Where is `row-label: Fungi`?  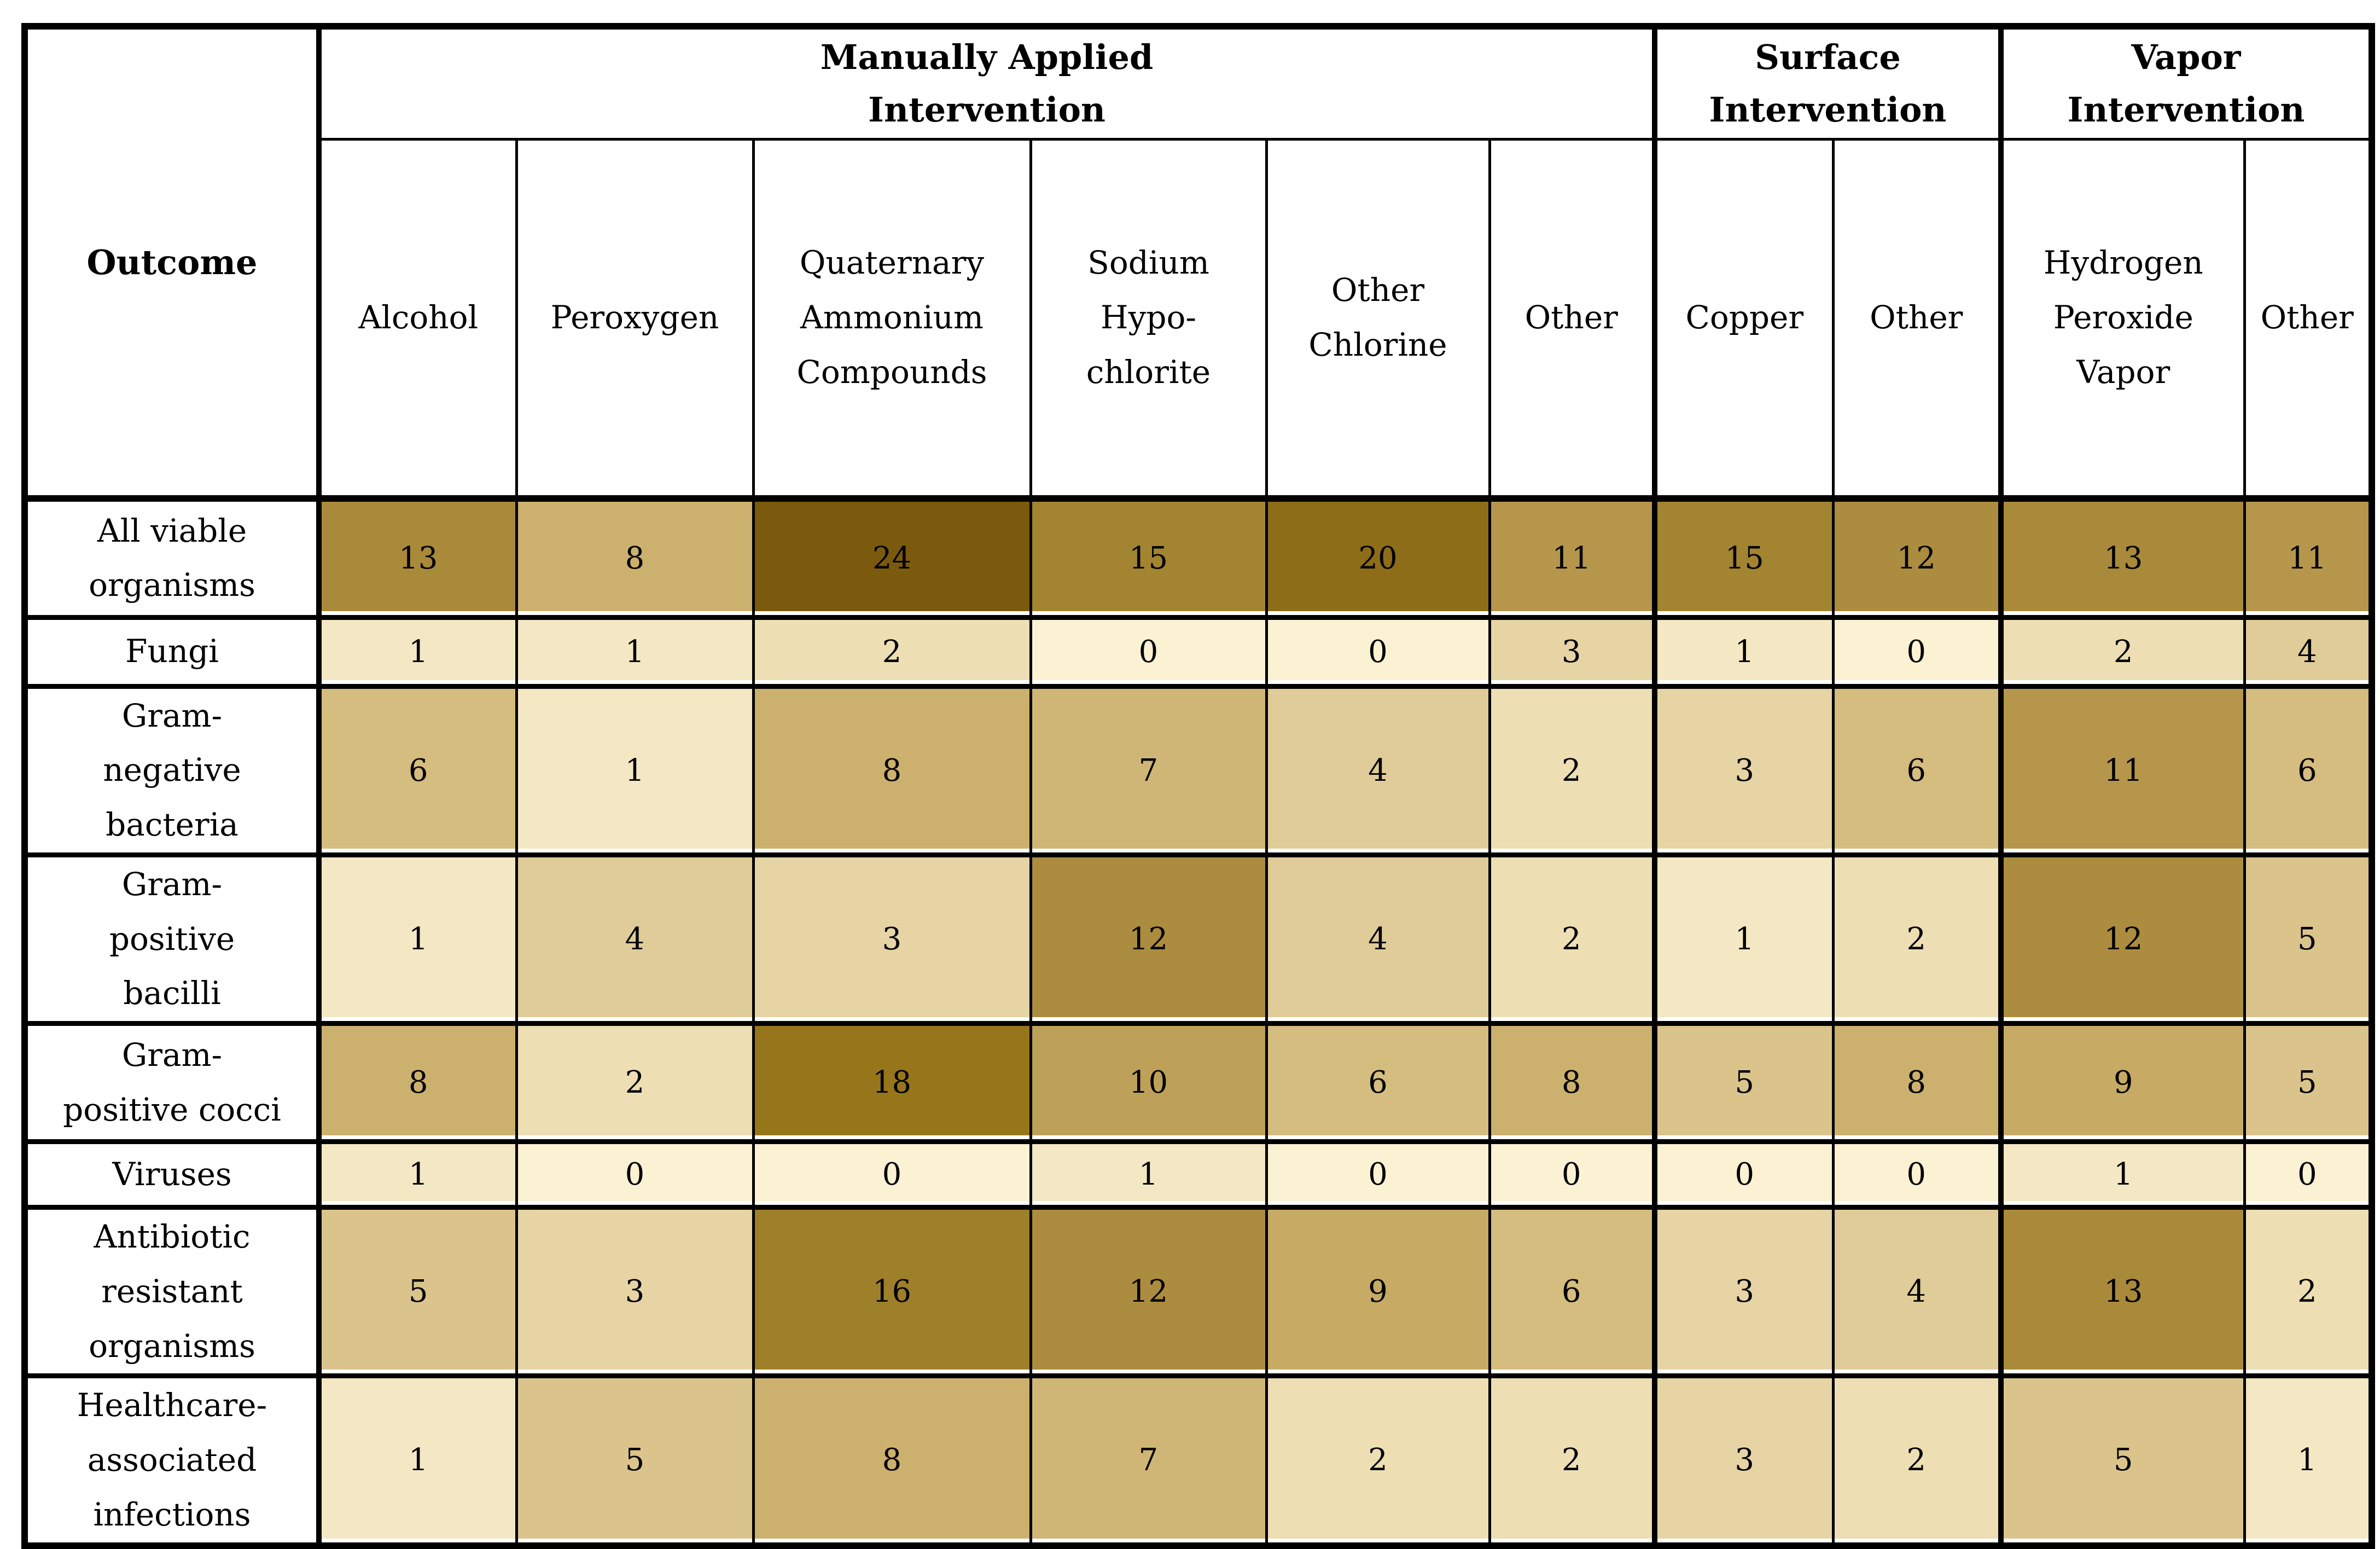
row-label: Fungi is located at coordinates (172, 652).